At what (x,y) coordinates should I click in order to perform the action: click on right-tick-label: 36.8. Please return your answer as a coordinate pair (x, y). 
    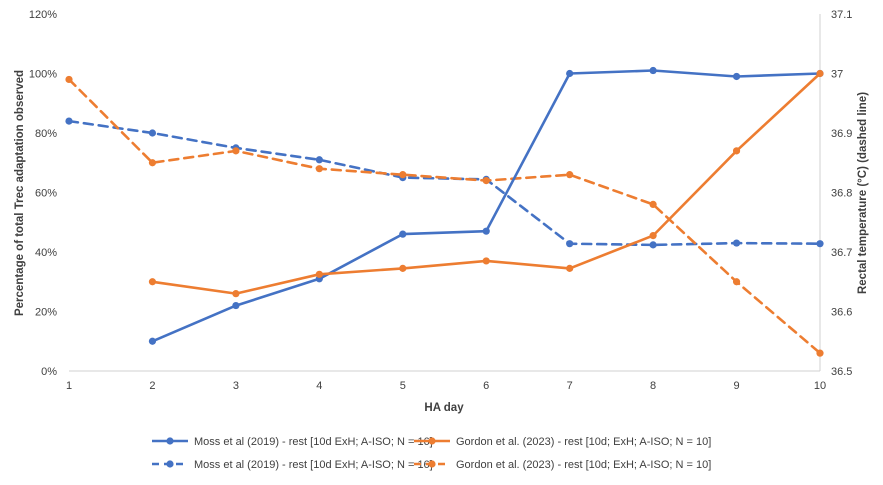
    Looking at the image, I should click on (841, 194).